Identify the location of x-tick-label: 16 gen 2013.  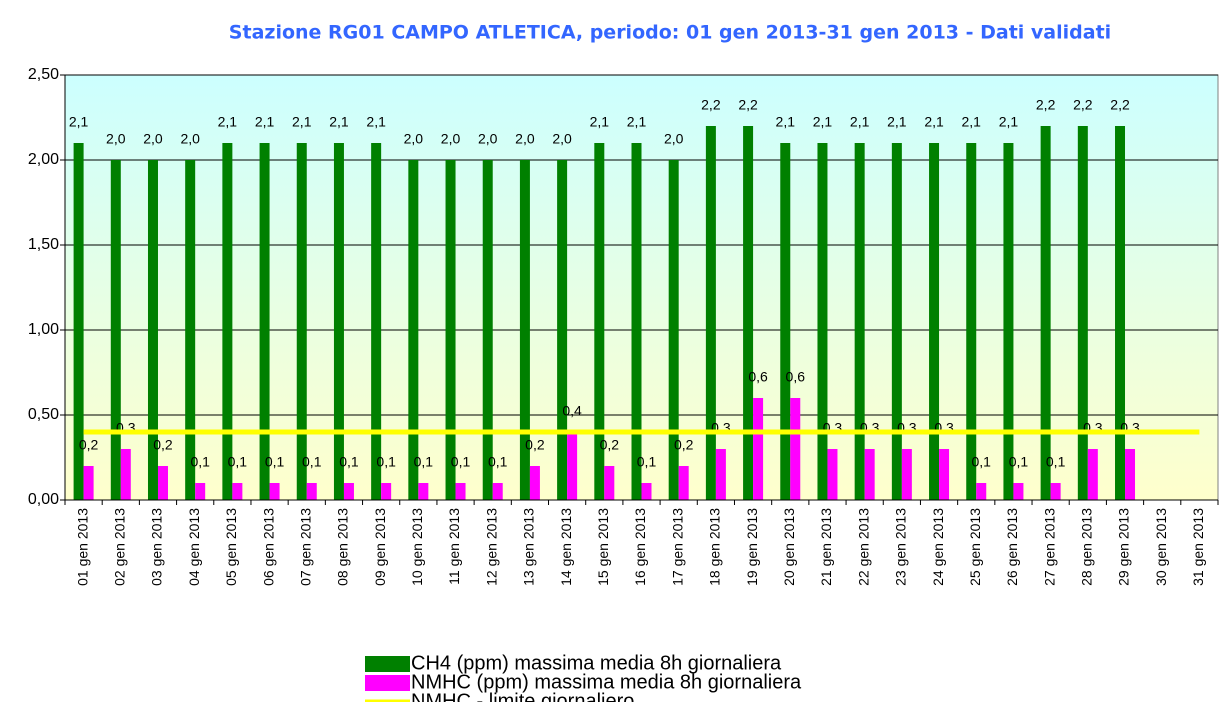
(640, 547).